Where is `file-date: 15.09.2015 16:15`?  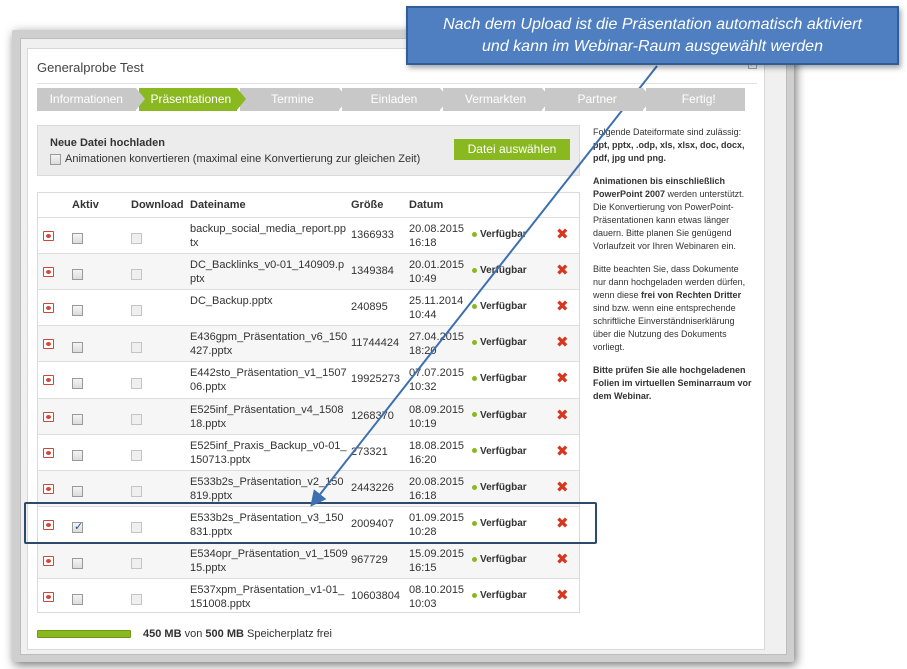
file-date: 15.09.2015 16:15 is located at coordinates (437, 560).